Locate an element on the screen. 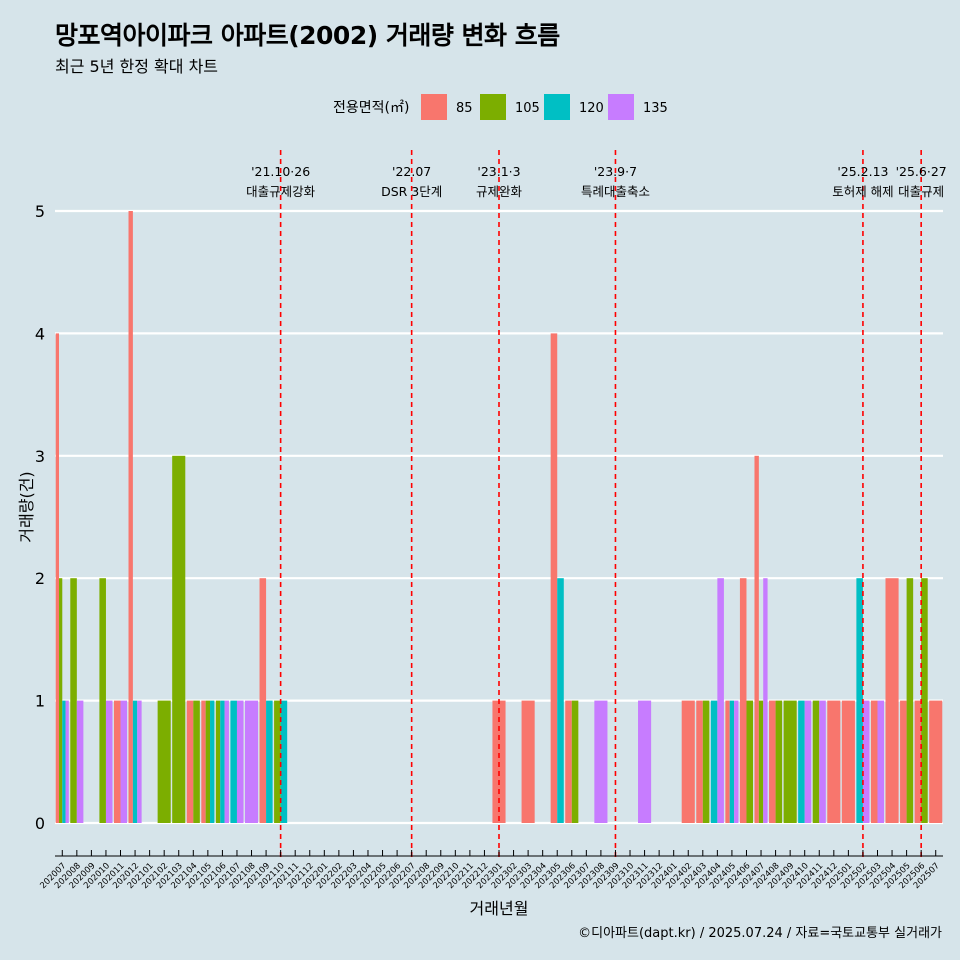 This screenshot has height=960, width=960. legend-title: 전용면적(㎡) is located at coordinates (371, 108).